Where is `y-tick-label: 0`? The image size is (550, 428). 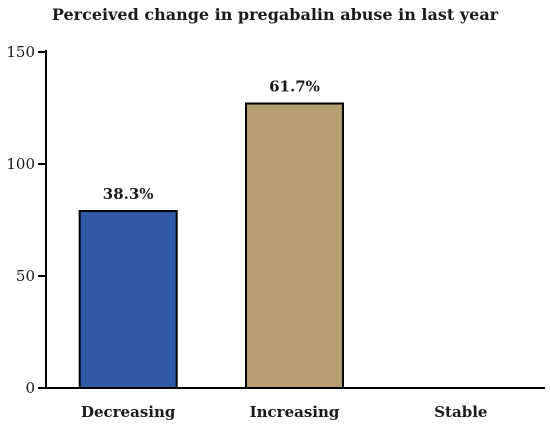
y-tick-label: 0 is located at coordinates (30, 388).